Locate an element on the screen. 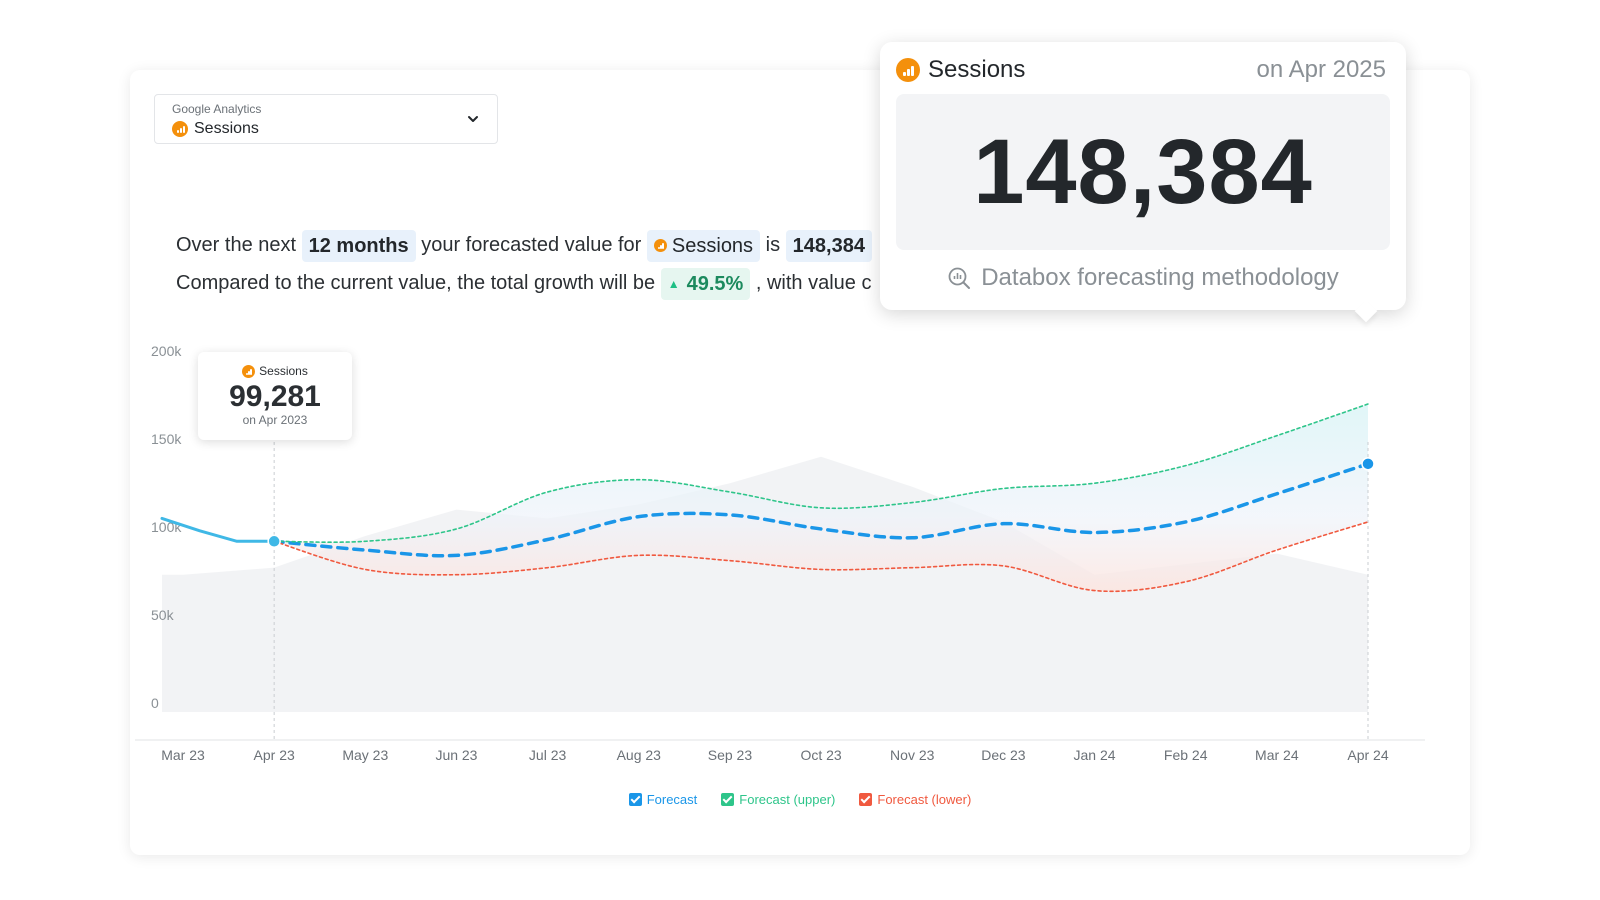 The height and width of the screenshot is (900, 1600). y-tick-label: 0 is located at coordinates (155, 703).